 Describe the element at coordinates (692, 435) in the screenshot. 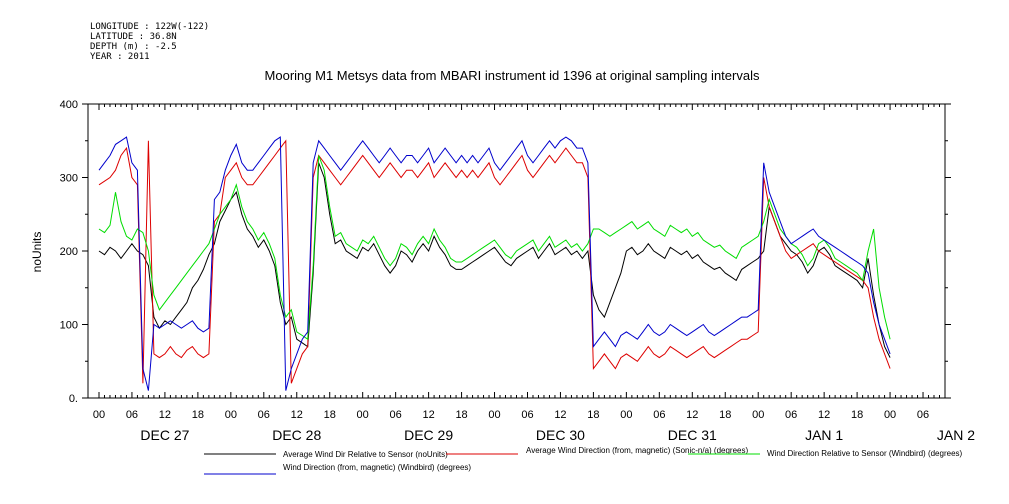

I see `day-label: DEC 31` at that location.